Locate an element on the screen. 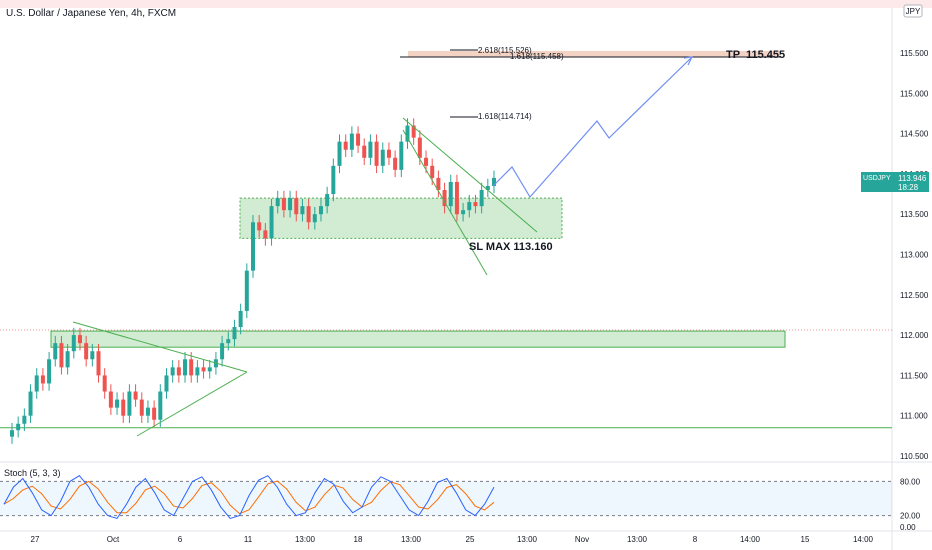 The width and height of the screenshot is (932, 550). time-tick-label: Nov is located at coordinates (582, 539).